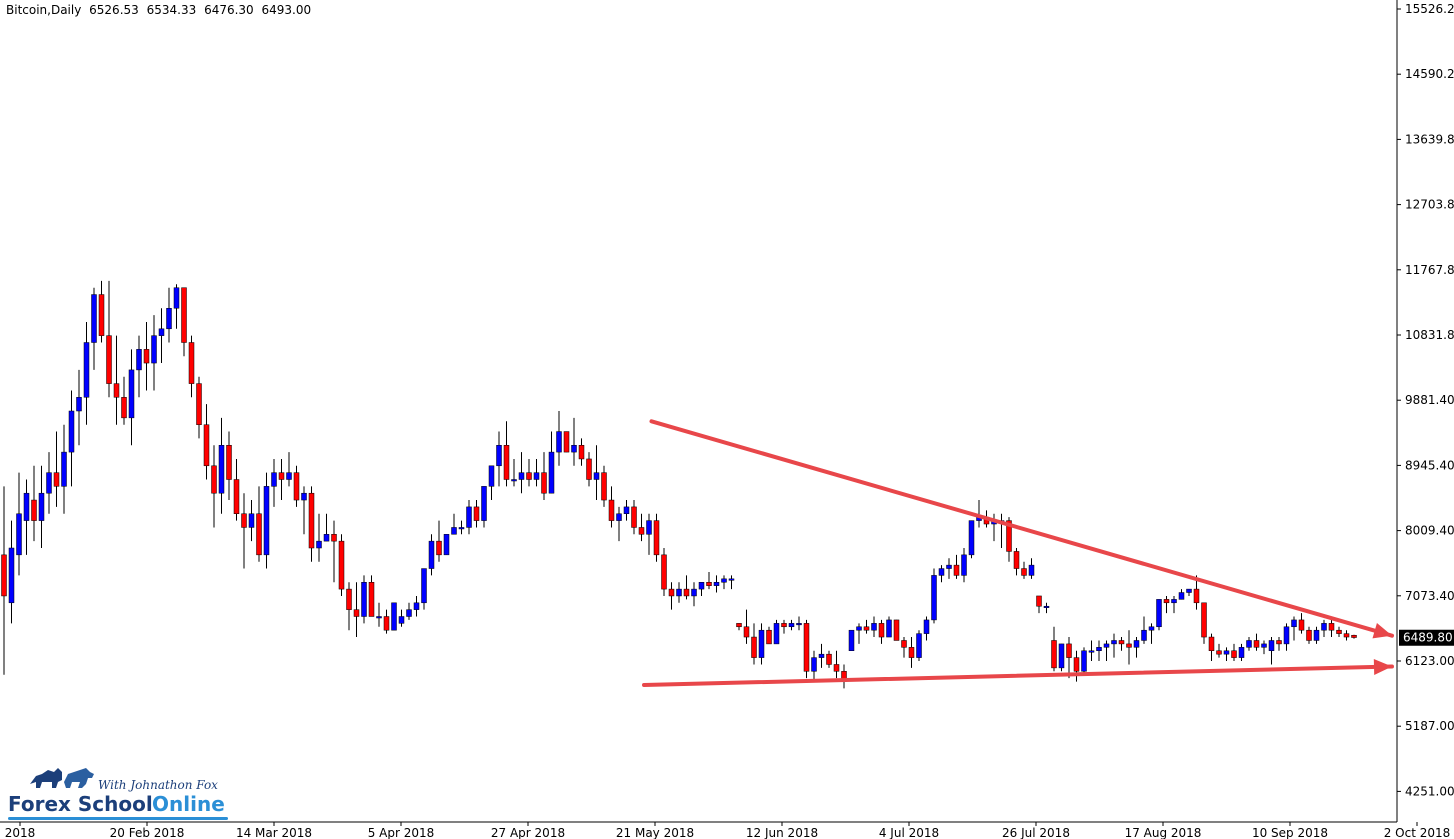  What do you see at coordinates (286, 10) in the screenshot?
I see `close-value: 6493.00` at bounding box center [286, 10].